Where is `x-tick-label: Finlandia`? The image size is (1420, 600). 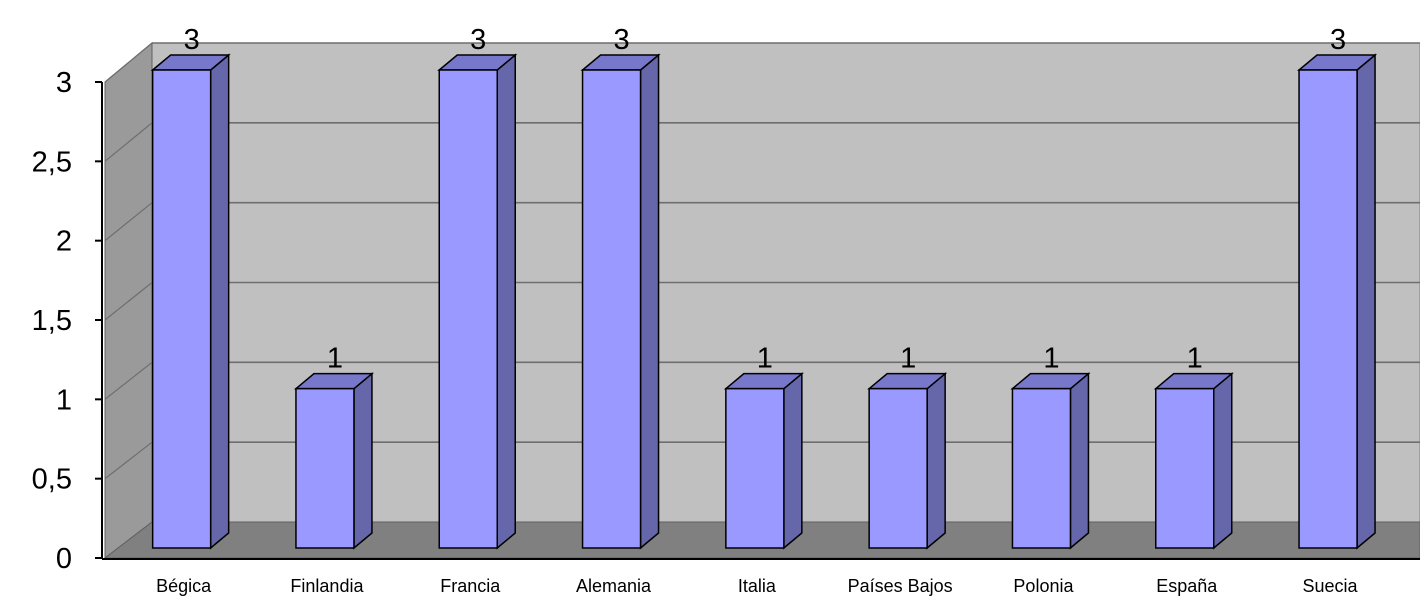 x-tick-label: Finlandia is located at coordinates (327, 586).